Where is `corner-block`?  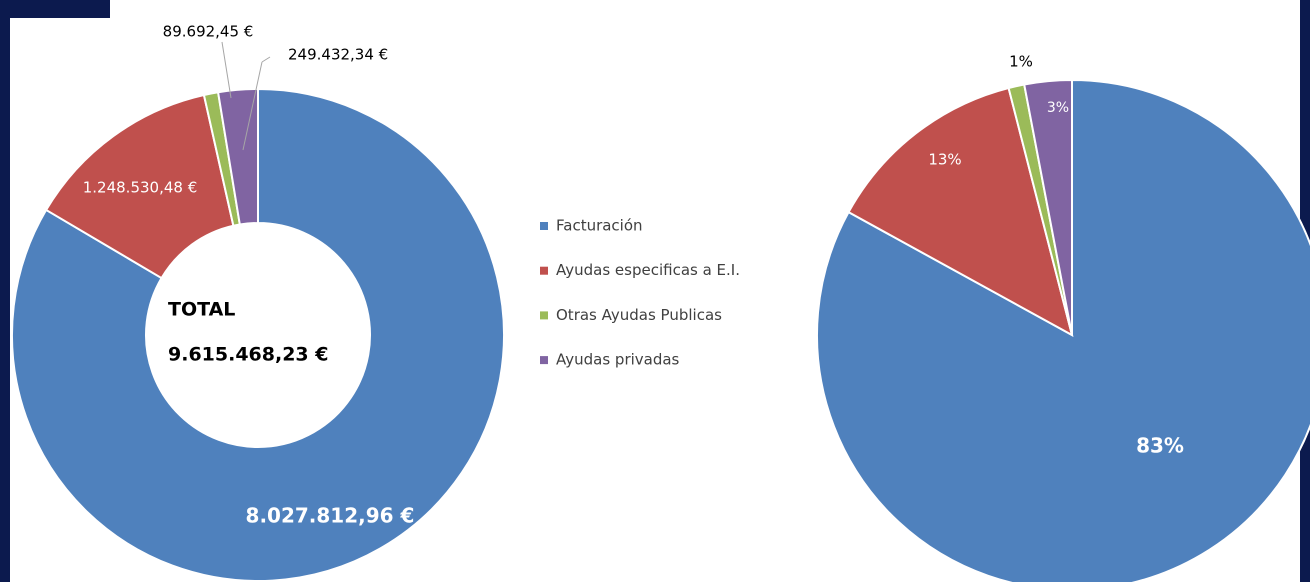 corner-block is located at coordinates (55, 9).